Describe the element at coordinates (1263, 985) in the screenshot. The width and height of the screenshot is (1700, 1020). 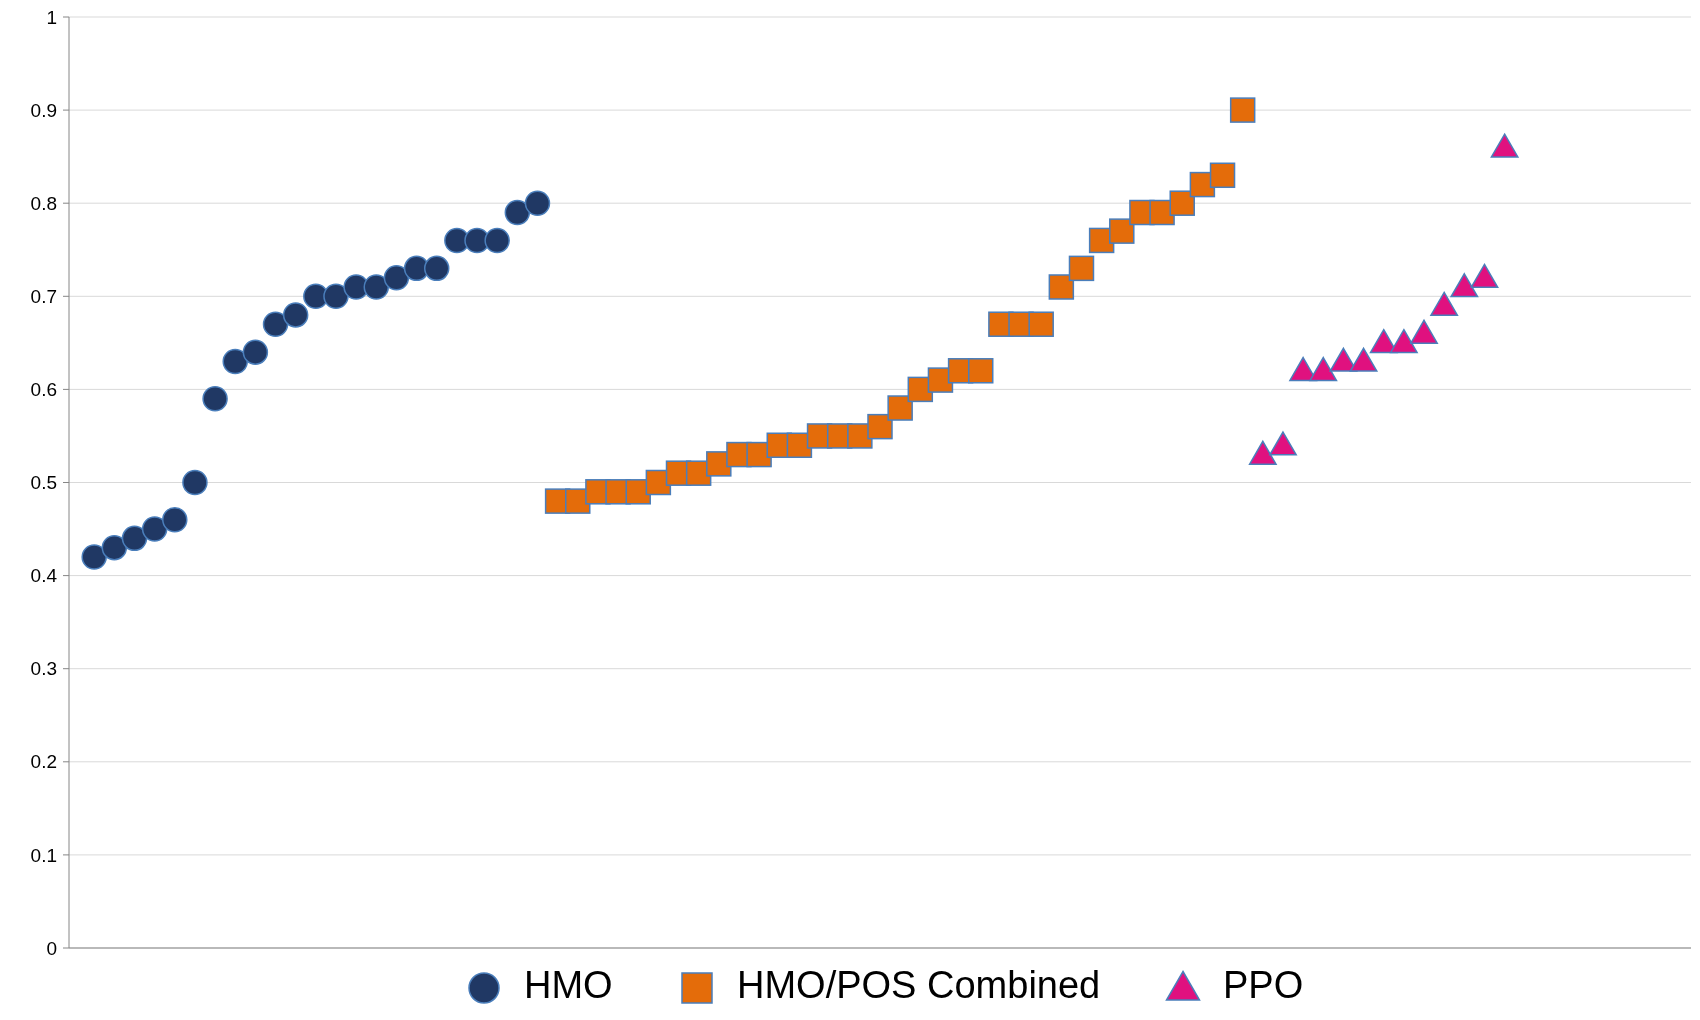
I see `legend-label: PPO` at that location.